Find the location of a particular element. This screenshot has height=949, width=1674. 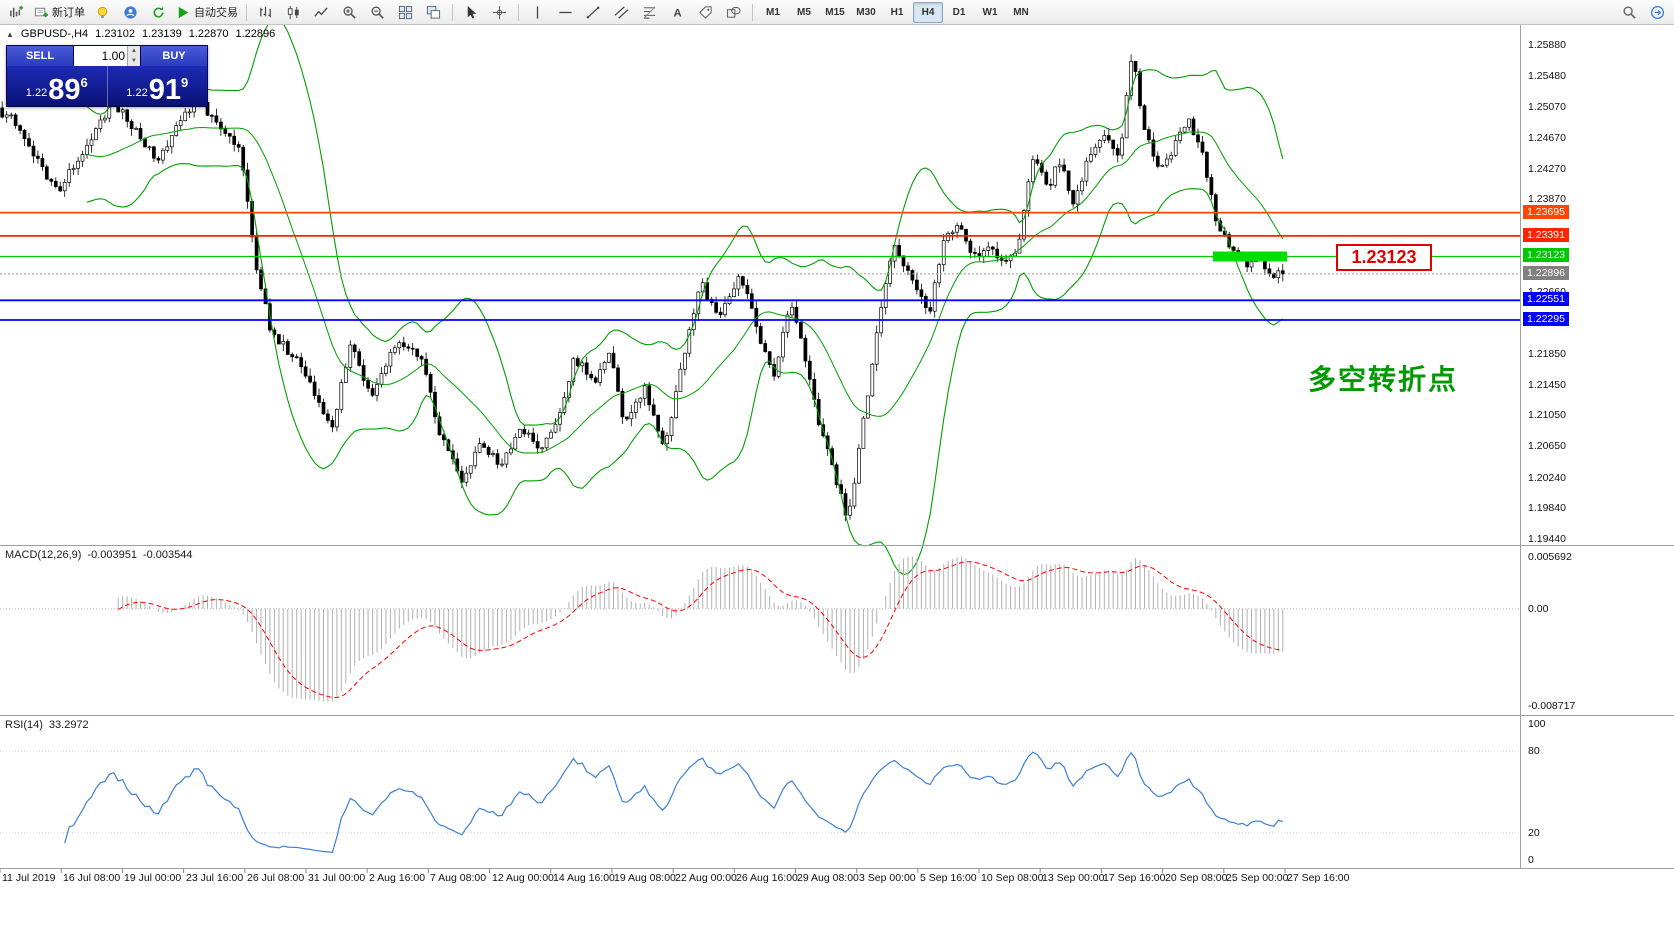

bar-chart-icon is located at coordinates (265, 12).